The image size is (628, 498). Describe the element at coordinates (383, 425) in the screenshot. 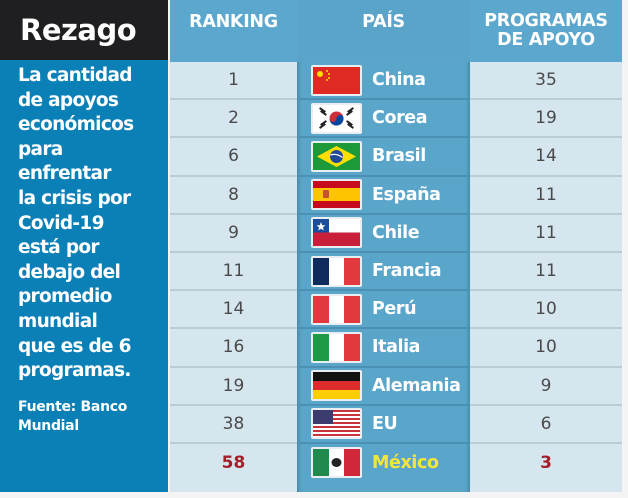

I see `table-cell-country: EU` at that location.